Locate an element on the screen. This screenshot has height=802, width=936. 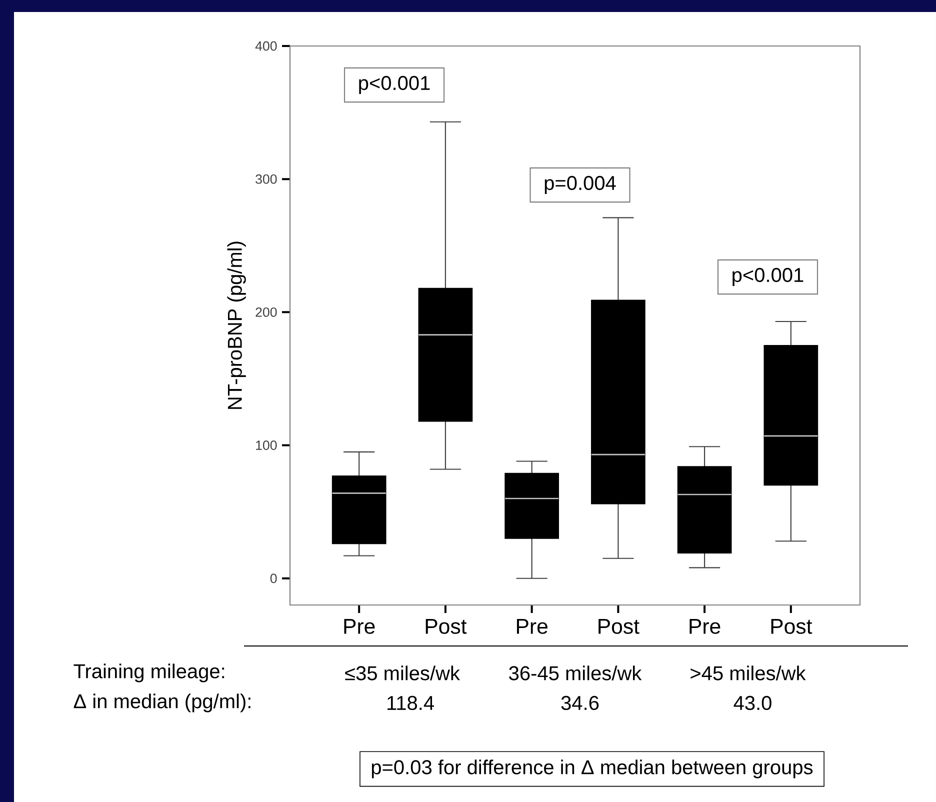
text: Training mileage: is located at coordinates (149, 673).